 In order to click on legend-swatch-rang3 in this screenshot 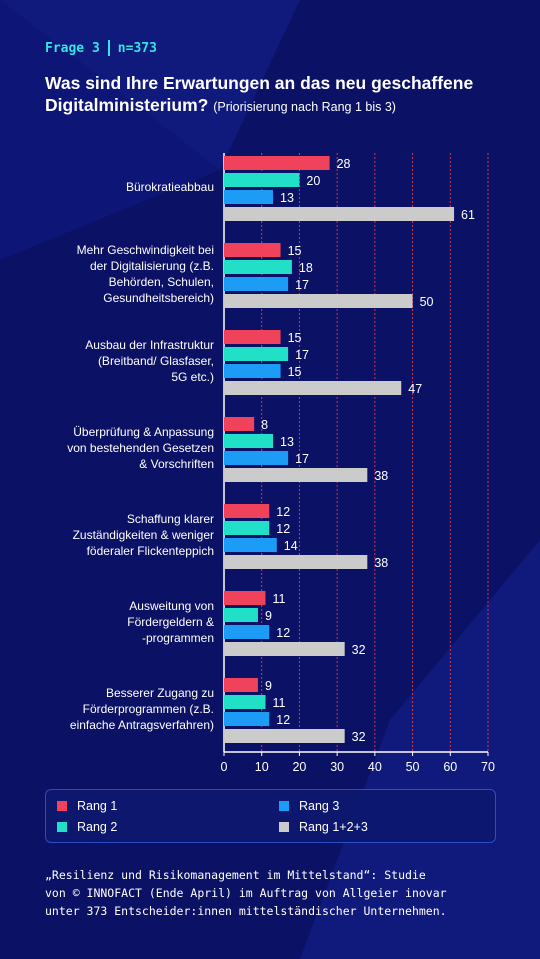, I will do `click(284, 806)`.